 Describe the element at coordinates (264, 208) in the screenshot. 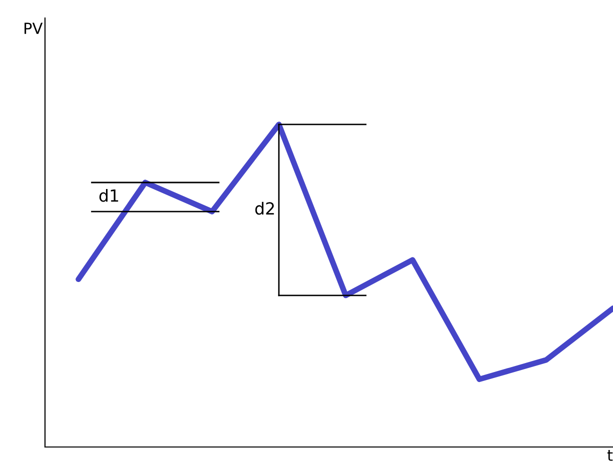

I see `annotation: d2` at that location.